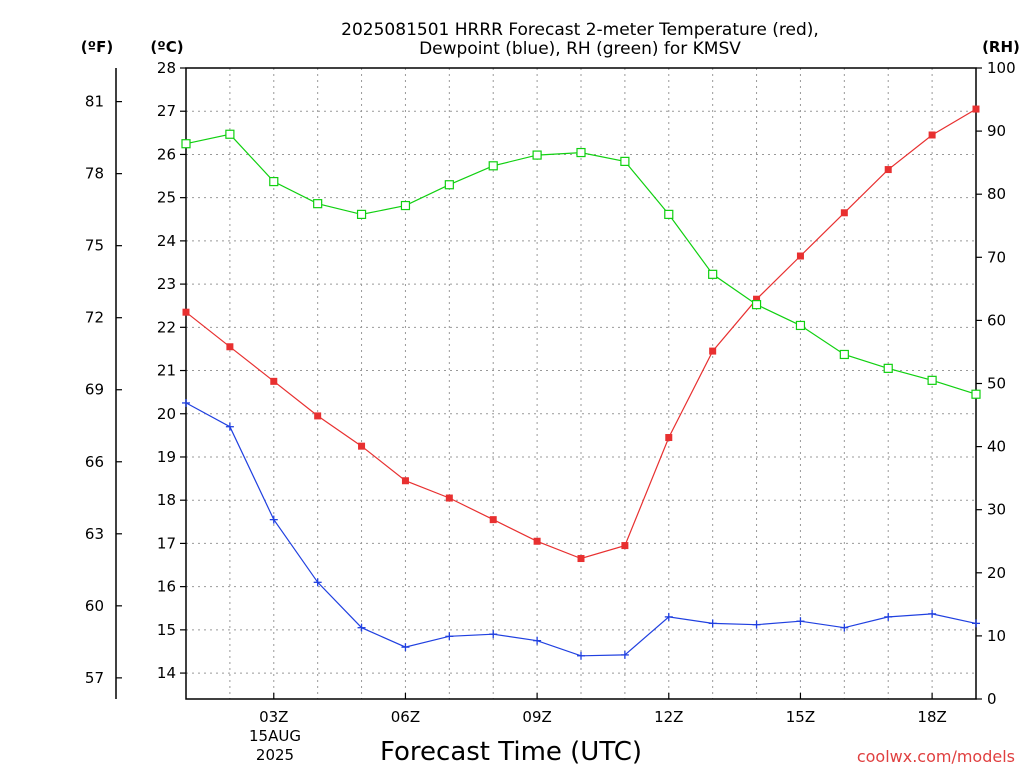  Describe the element at coordinates (536, 717) in the screenshot. I see `x-tick-label: 09Z` at that location.